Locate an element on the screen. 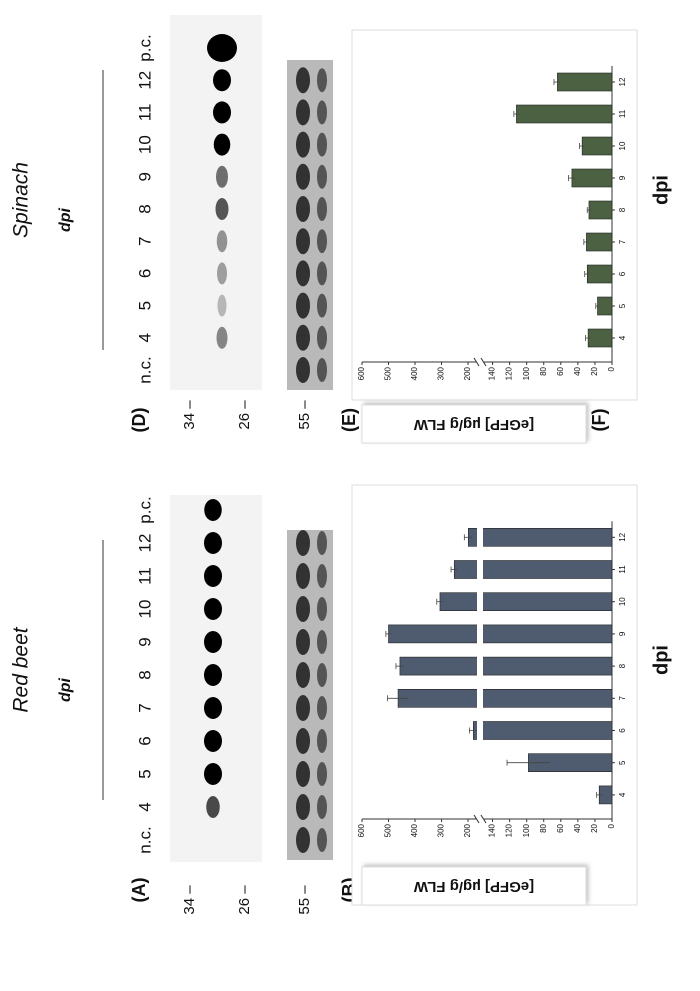 Image resolution: width=700 pixels, height=991 pixels. x-tick-label: 7 is located at coordinates (622, 241).